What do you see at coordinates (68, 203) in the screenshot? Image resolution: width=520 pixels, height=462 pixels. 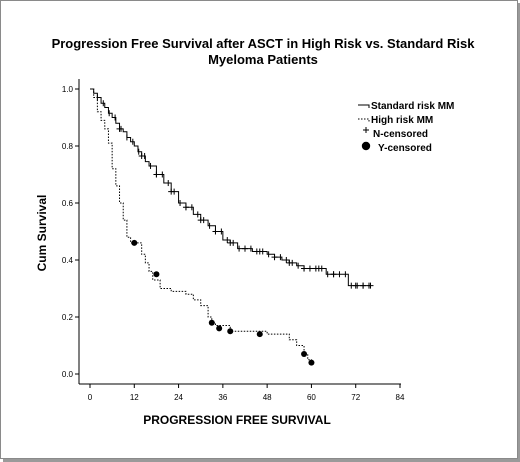 I see `y-tick-label: 0.6` at bounding box center [68, 203].